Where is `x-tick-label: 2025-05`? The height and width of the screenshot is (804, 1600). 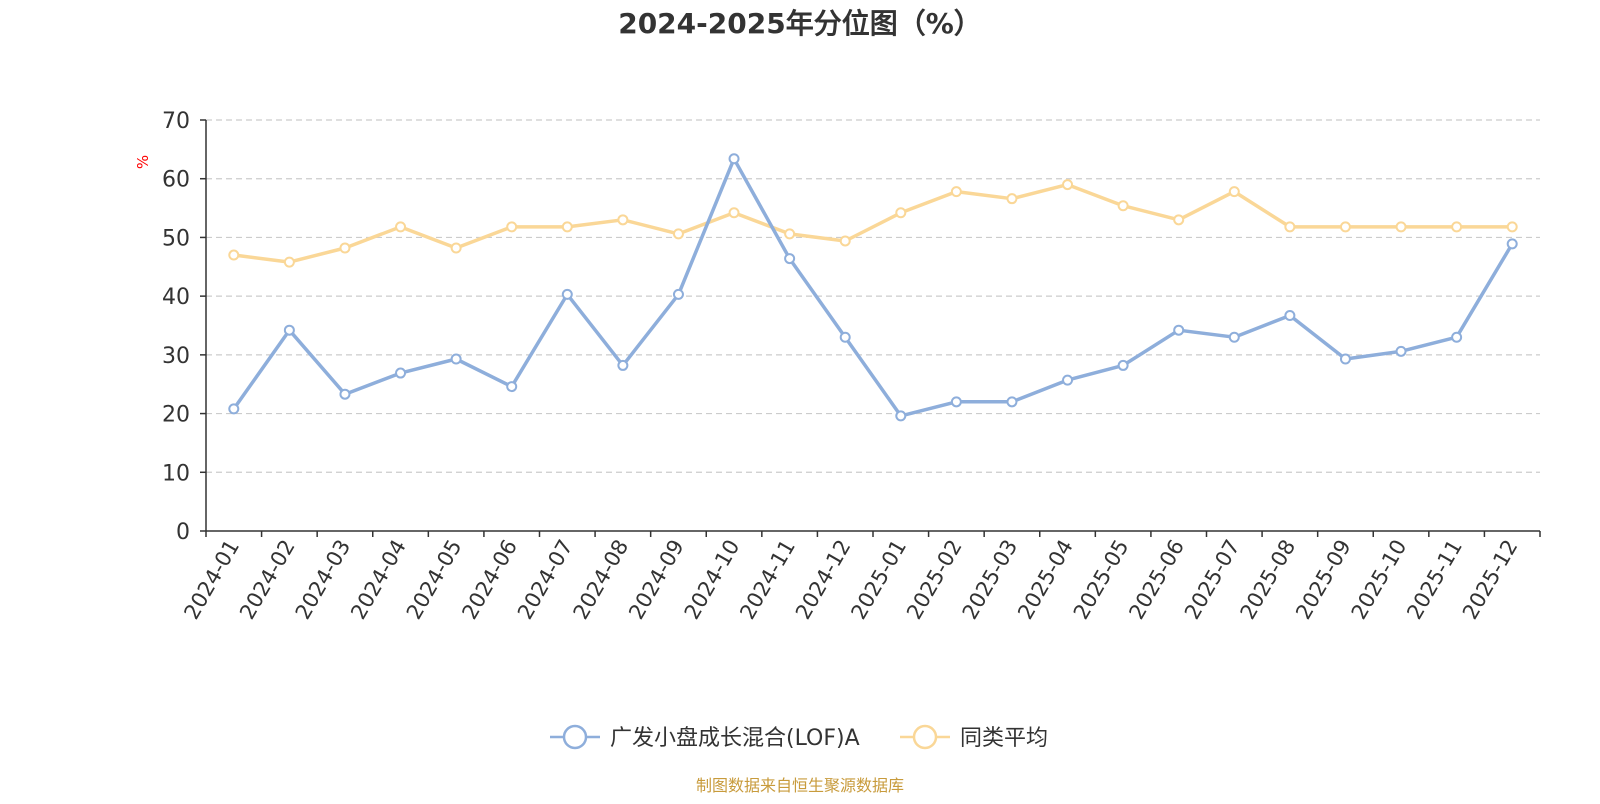
x-tick-label: 2025-05 is located at coordinates (1101, 580).